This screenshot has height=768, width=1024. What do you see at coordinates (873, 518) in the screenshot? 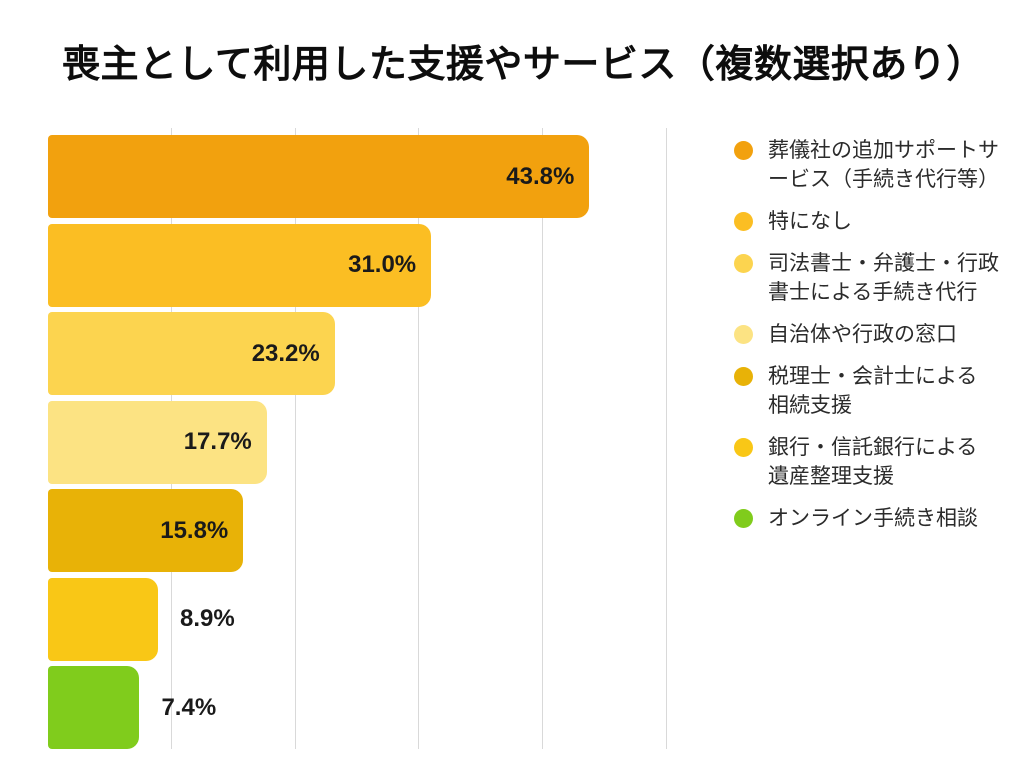
I see `legend-item-label: オンライン手続き相談` at bounding box center [873, 518].